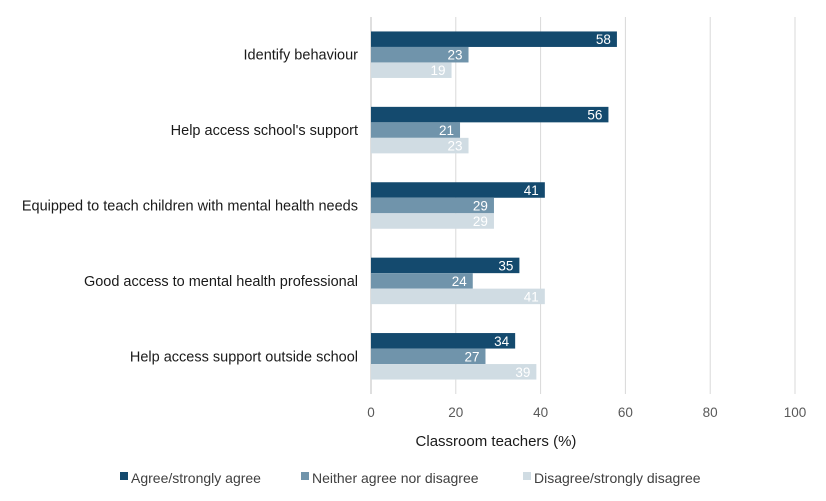  What do you see at coordinates (196, 478) in the screenshot?
I see `legend-label: Agree/strongly agree` at bounding box center [196, 478].